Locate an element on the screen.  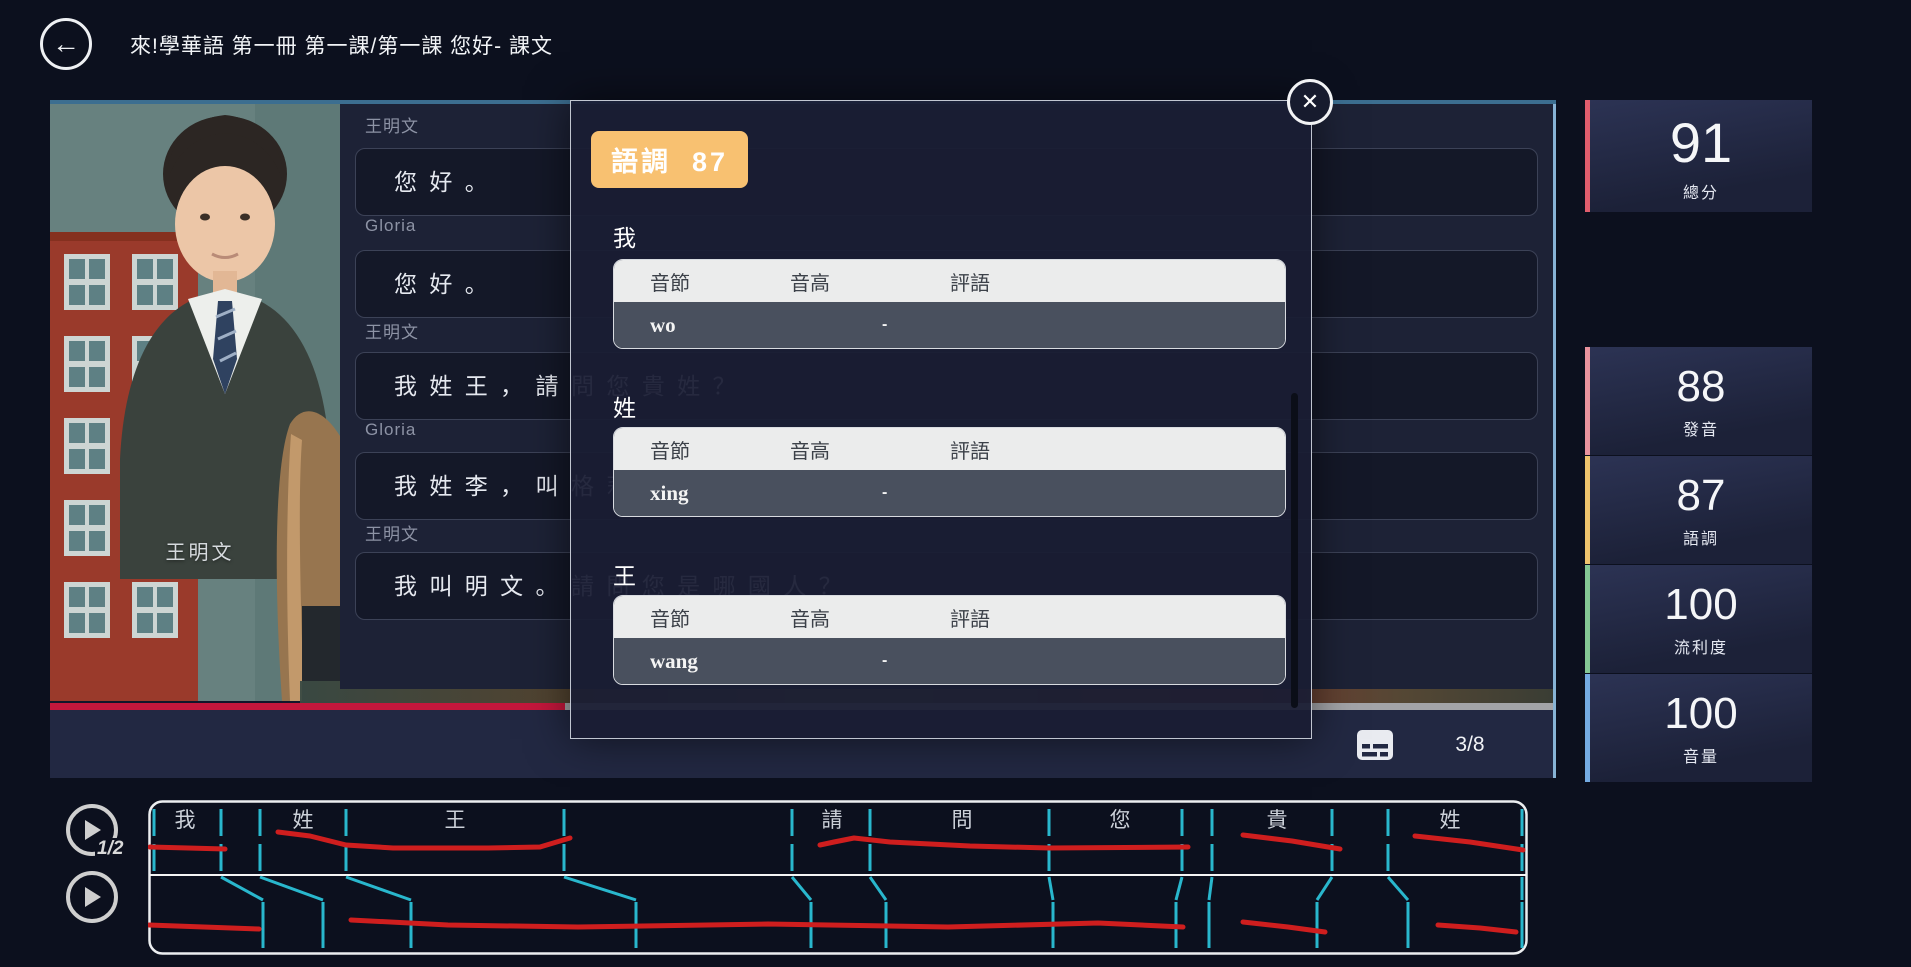
back-button: ← is located at coordinates (66, 44).